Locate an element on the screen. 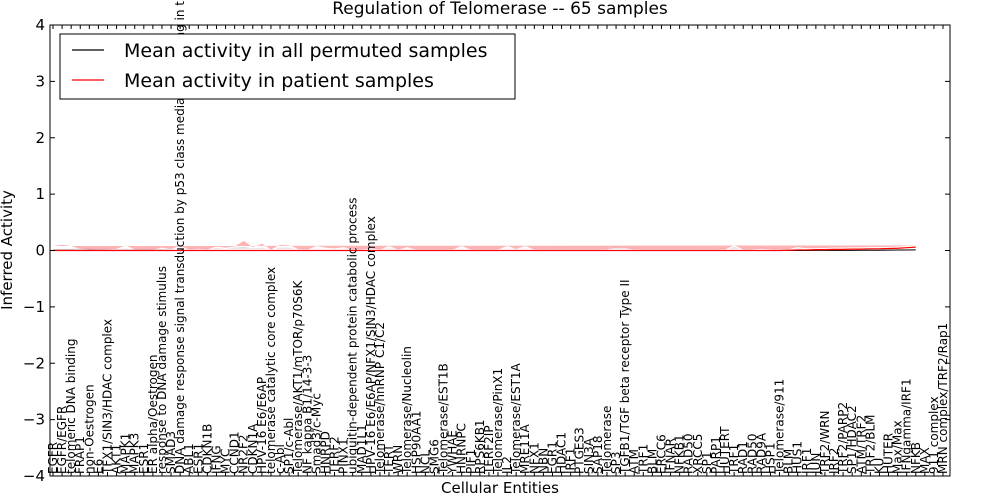 This screenshot has width=1000, height=500. x-tick-label: NF kappa B1/14-3-3 is located at coordinates (307, 414).